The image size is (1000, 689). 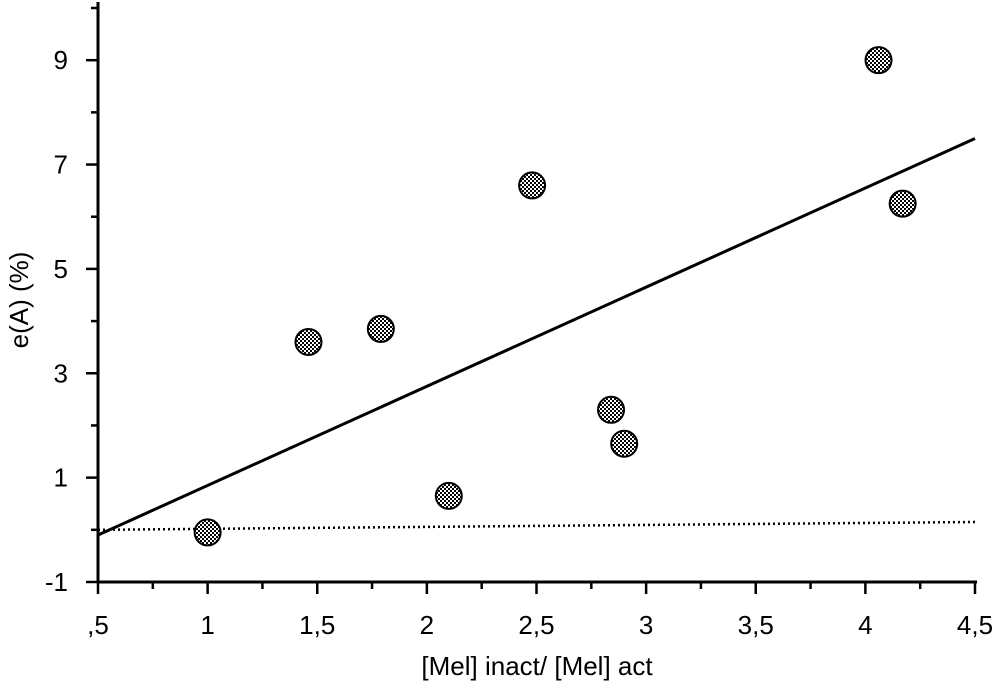 I want to click on x-tick-label: 4,5, so click(x=975, y=625).